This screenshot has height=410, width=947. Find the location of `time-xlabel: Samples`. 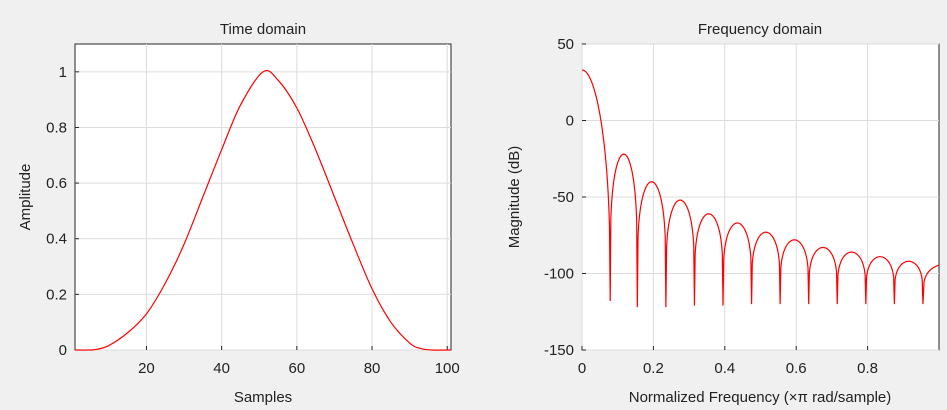

time-xlabel: Samples is located at coordinates (263, 397).